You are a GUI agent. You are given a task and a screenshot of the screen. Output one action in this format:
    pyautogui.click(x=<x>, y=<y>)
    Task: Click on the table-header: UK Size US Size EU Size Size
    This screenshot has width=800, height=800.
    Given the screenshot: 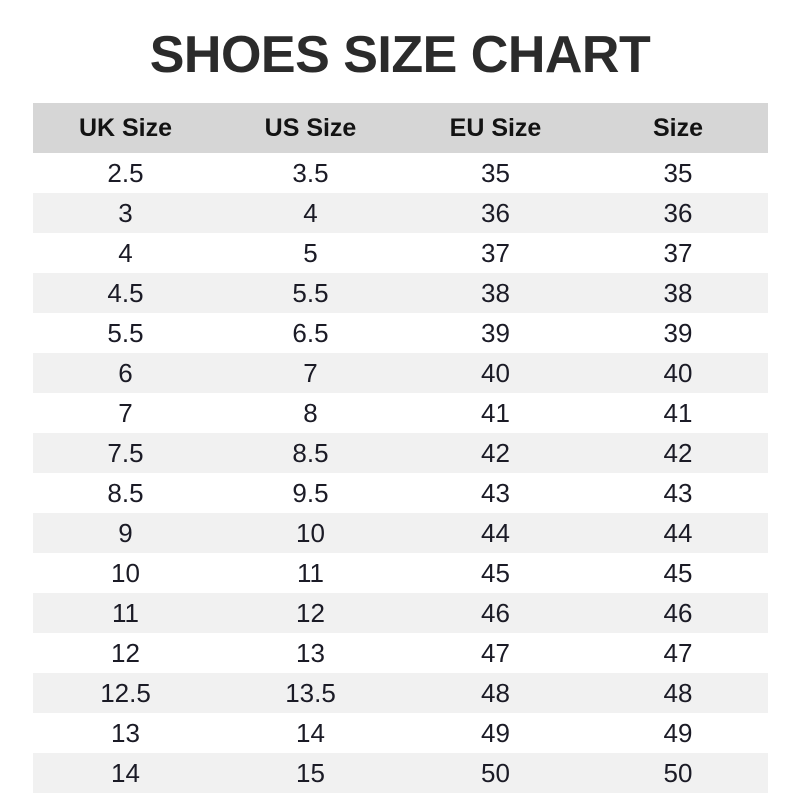 What is the action you would take?
    pyautogui.click(x=400, y=128)
    